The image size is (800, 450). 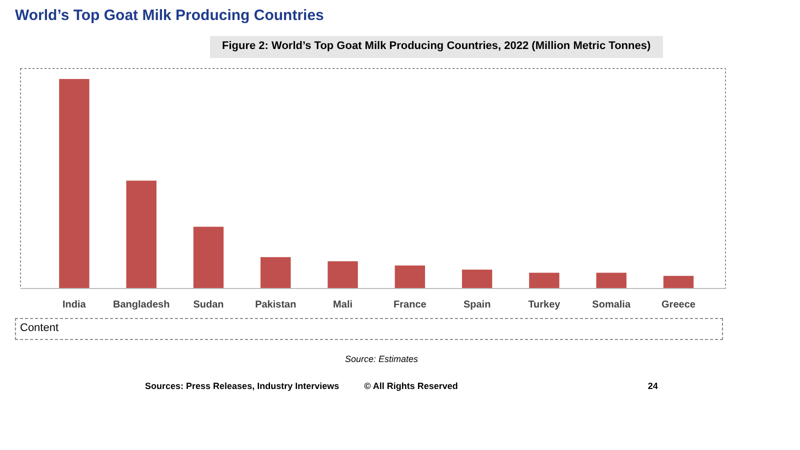 I want to click on text: Content, so click(x=369, y=329).